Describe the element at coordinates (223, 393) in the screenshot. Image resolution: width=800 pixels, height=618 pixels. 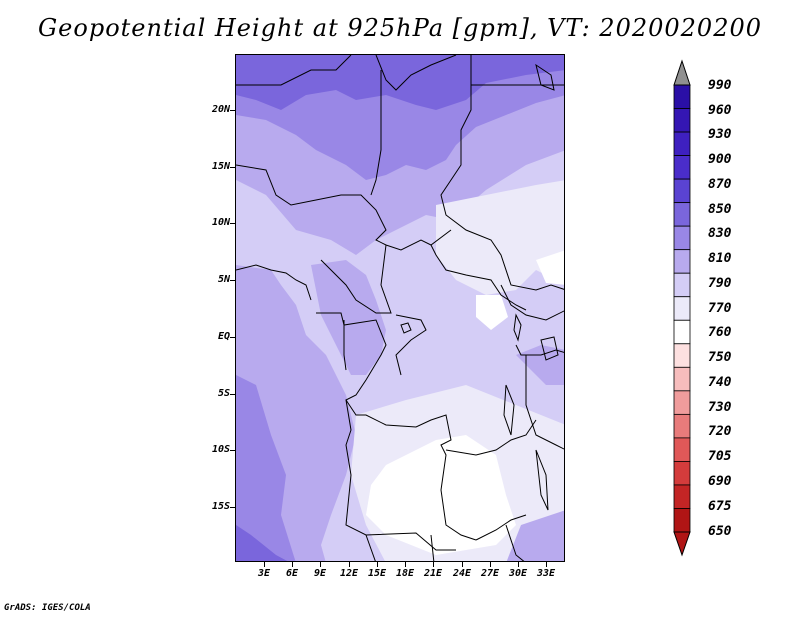
I see `lat-label: 5S` at that location.